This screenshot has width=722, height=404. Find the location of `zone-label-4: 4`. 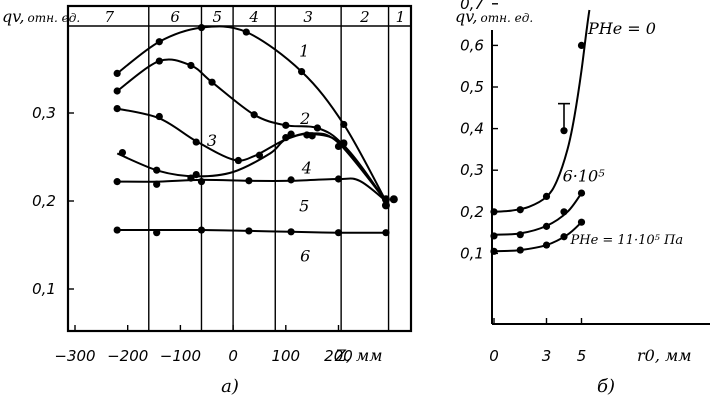

zone-label-4: 4 is located at coordinates (253, 17).